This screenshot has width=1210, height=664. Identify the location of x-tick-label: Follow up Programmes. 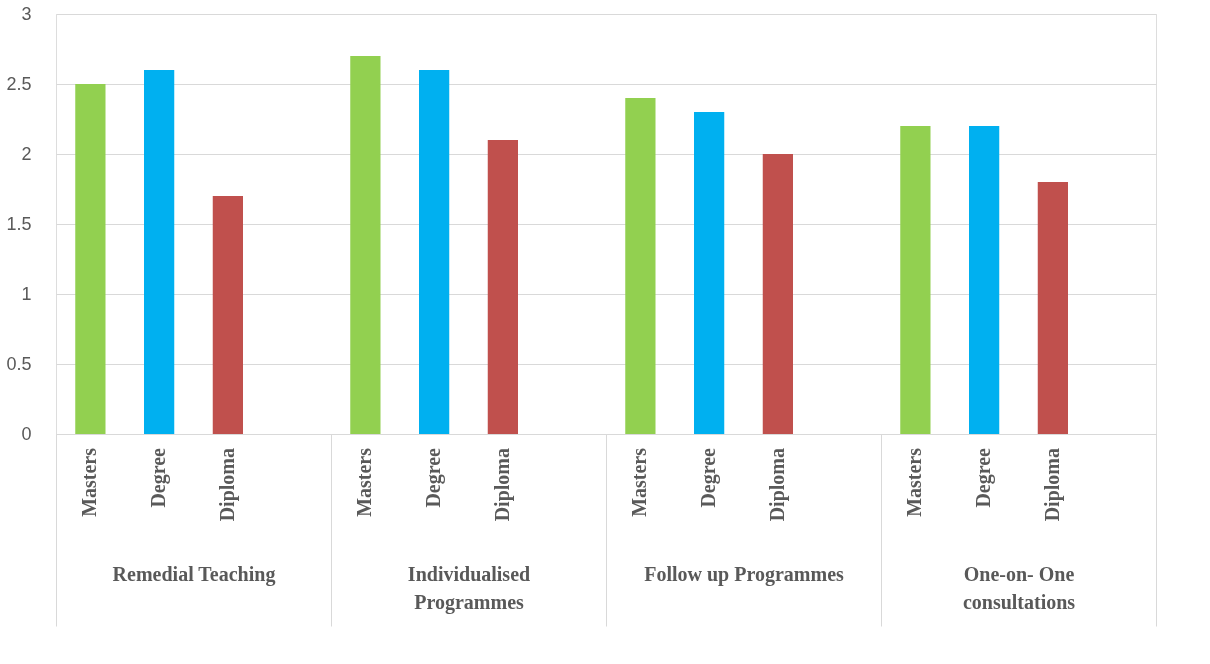
(744, 574).